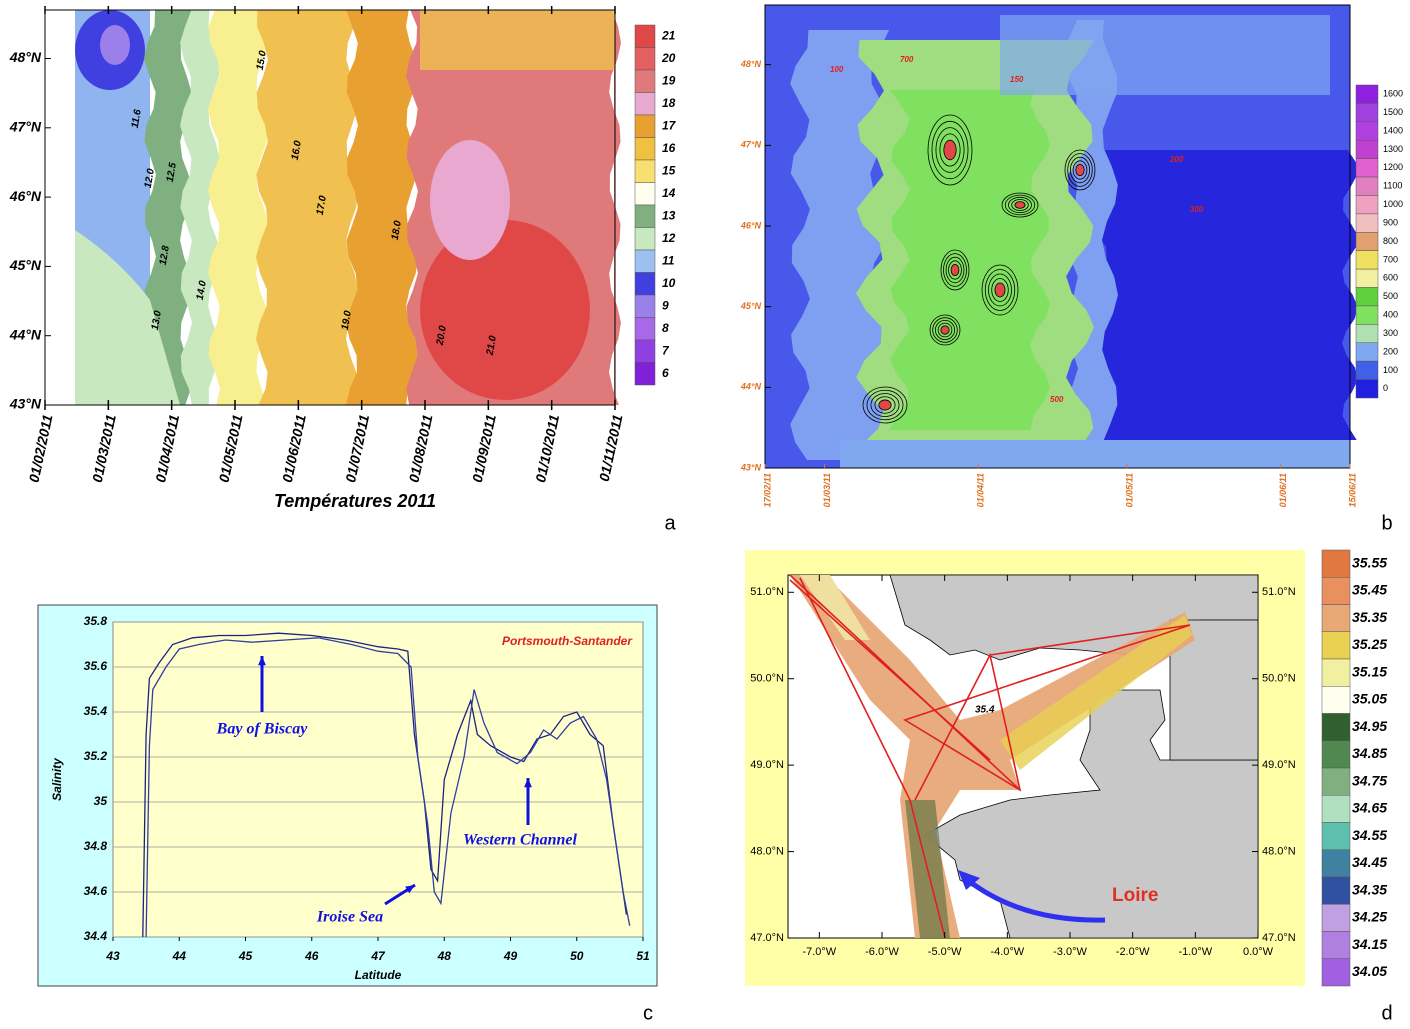  What do you see at coordinates (1393, 149) in the screenshot?
I see `colorbar-label: 1300` at bounding box center [1393, 149].